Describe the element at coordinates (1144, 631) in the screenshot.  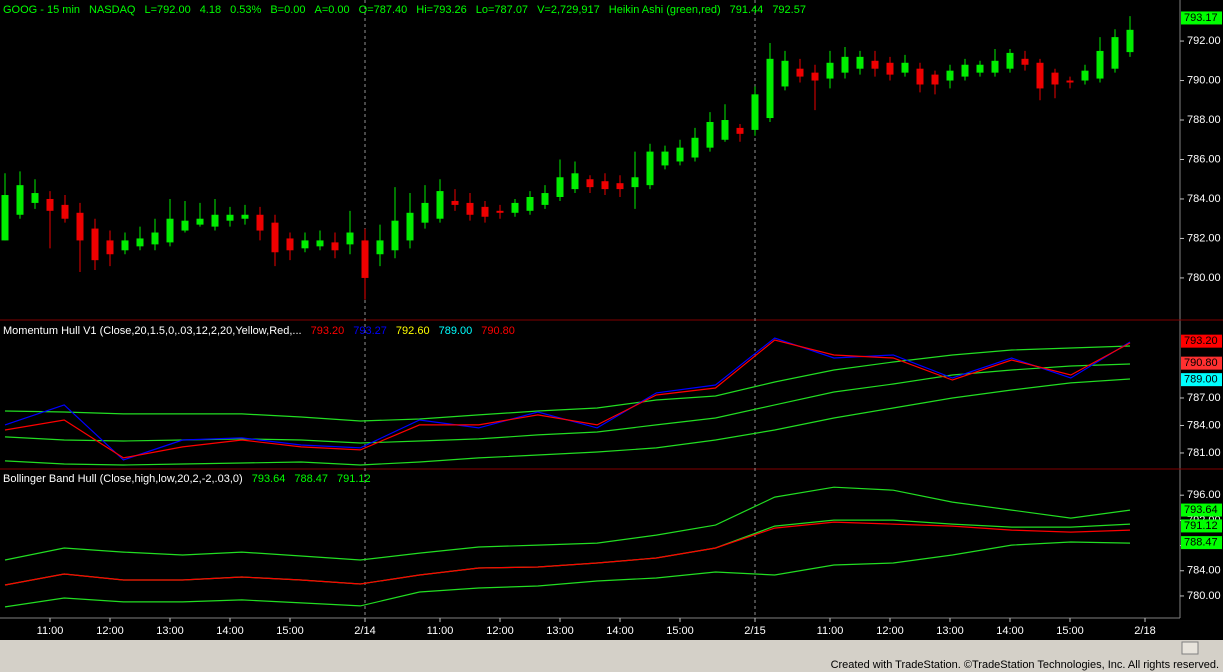
I see `x-tick-label: 2/18` at that location.